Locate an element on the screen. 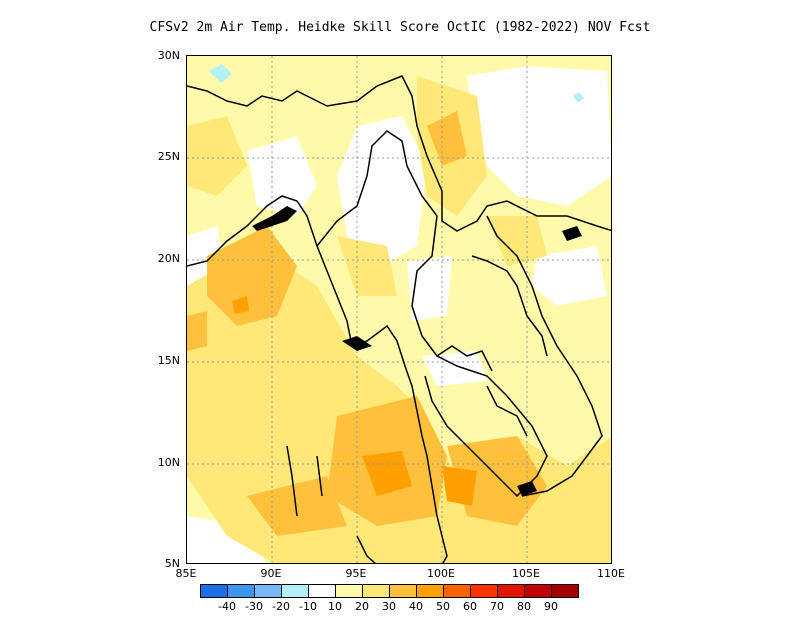  colorbar is located at coordinates (389, 591).